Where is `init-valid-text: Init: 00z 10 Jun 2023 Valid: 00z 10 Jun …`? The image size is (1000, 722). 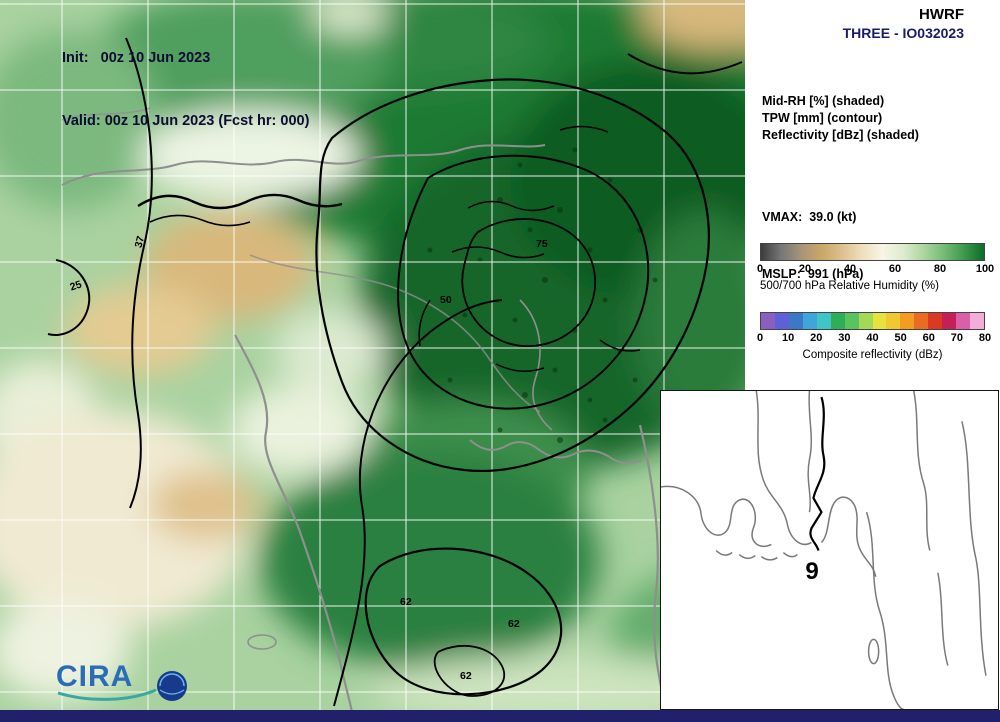
init-valid-text: Init: 00z 10 Jun 2023 Valid: 00z 10 Jun … is located at coordinates (185, 90).